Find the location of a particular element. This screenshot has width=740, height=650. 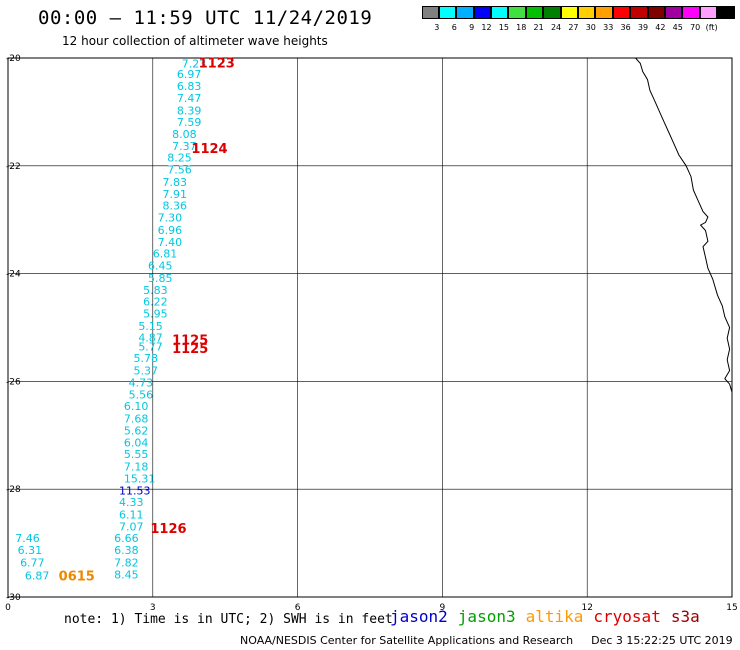

colorbar-cell: 33 is located at coordinates (604, 19).